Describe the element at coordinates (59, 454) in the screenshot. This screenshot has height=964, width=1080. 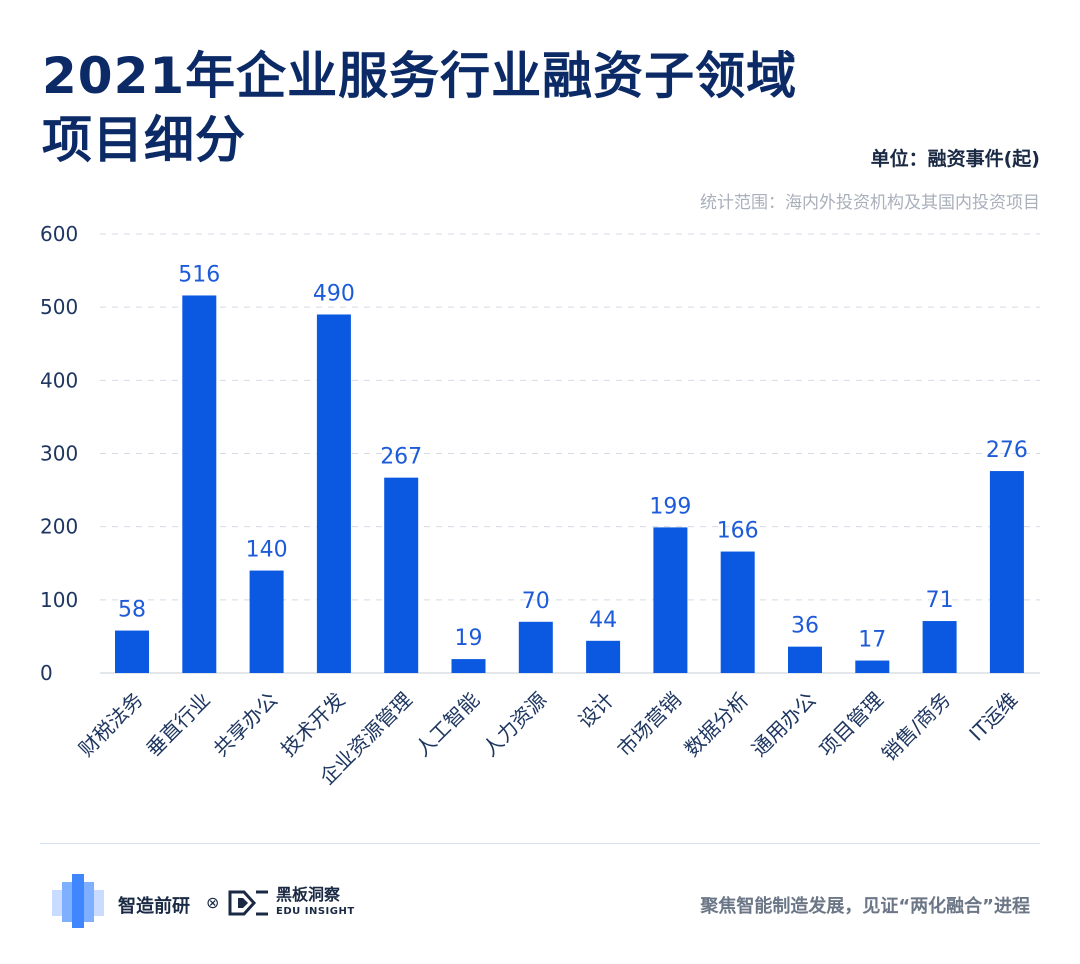
I see `y-tick-label: 300` at that location.